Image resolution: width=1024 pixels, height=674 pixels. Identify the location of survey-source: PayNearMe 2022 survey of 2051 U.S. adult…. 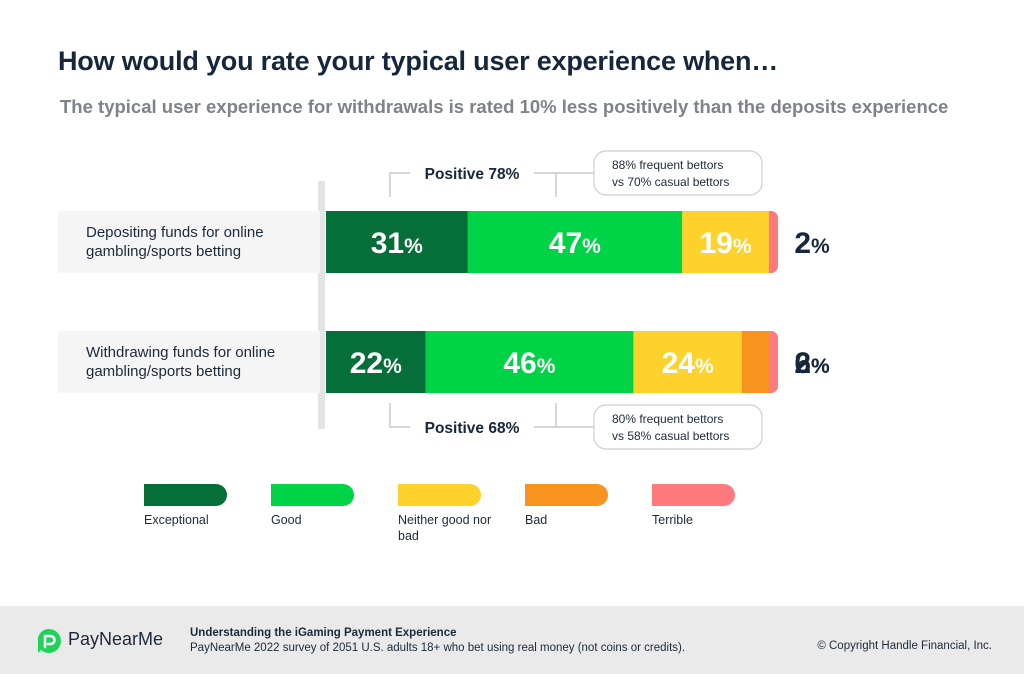
(438, 648).